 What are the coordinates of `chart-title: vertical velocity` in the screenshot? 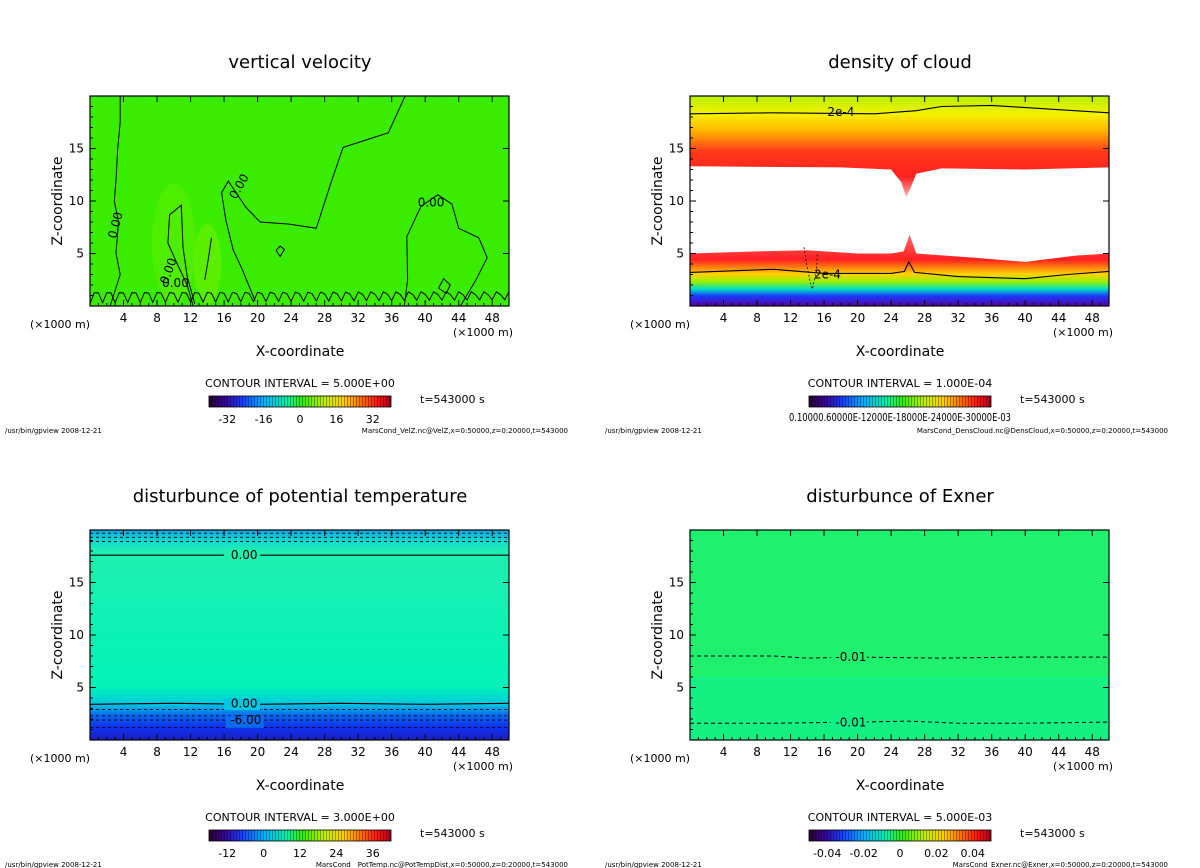 It's located at (300, 62).